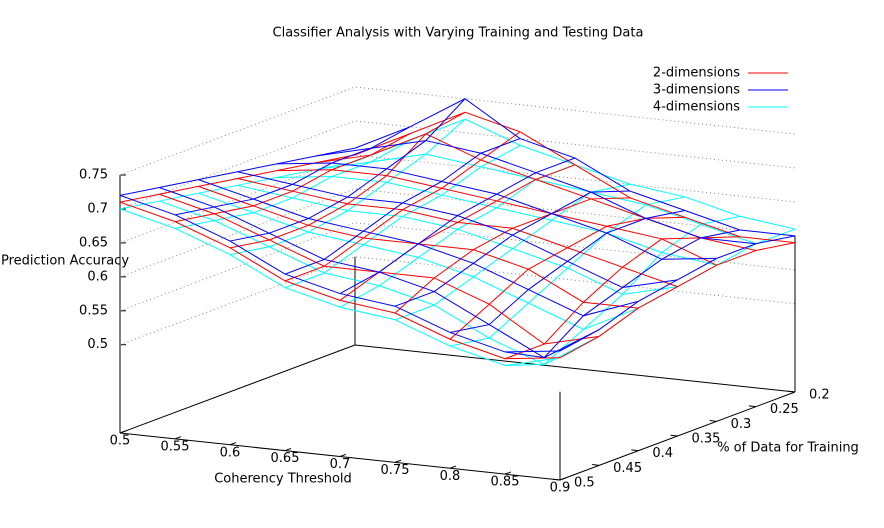 The height and width of the screenshot is (528, 884). What do you see at coordinates (696, 107) in the screenshot?
I see `legend-label: 4-dimensions` at bounding box center [696, 107].